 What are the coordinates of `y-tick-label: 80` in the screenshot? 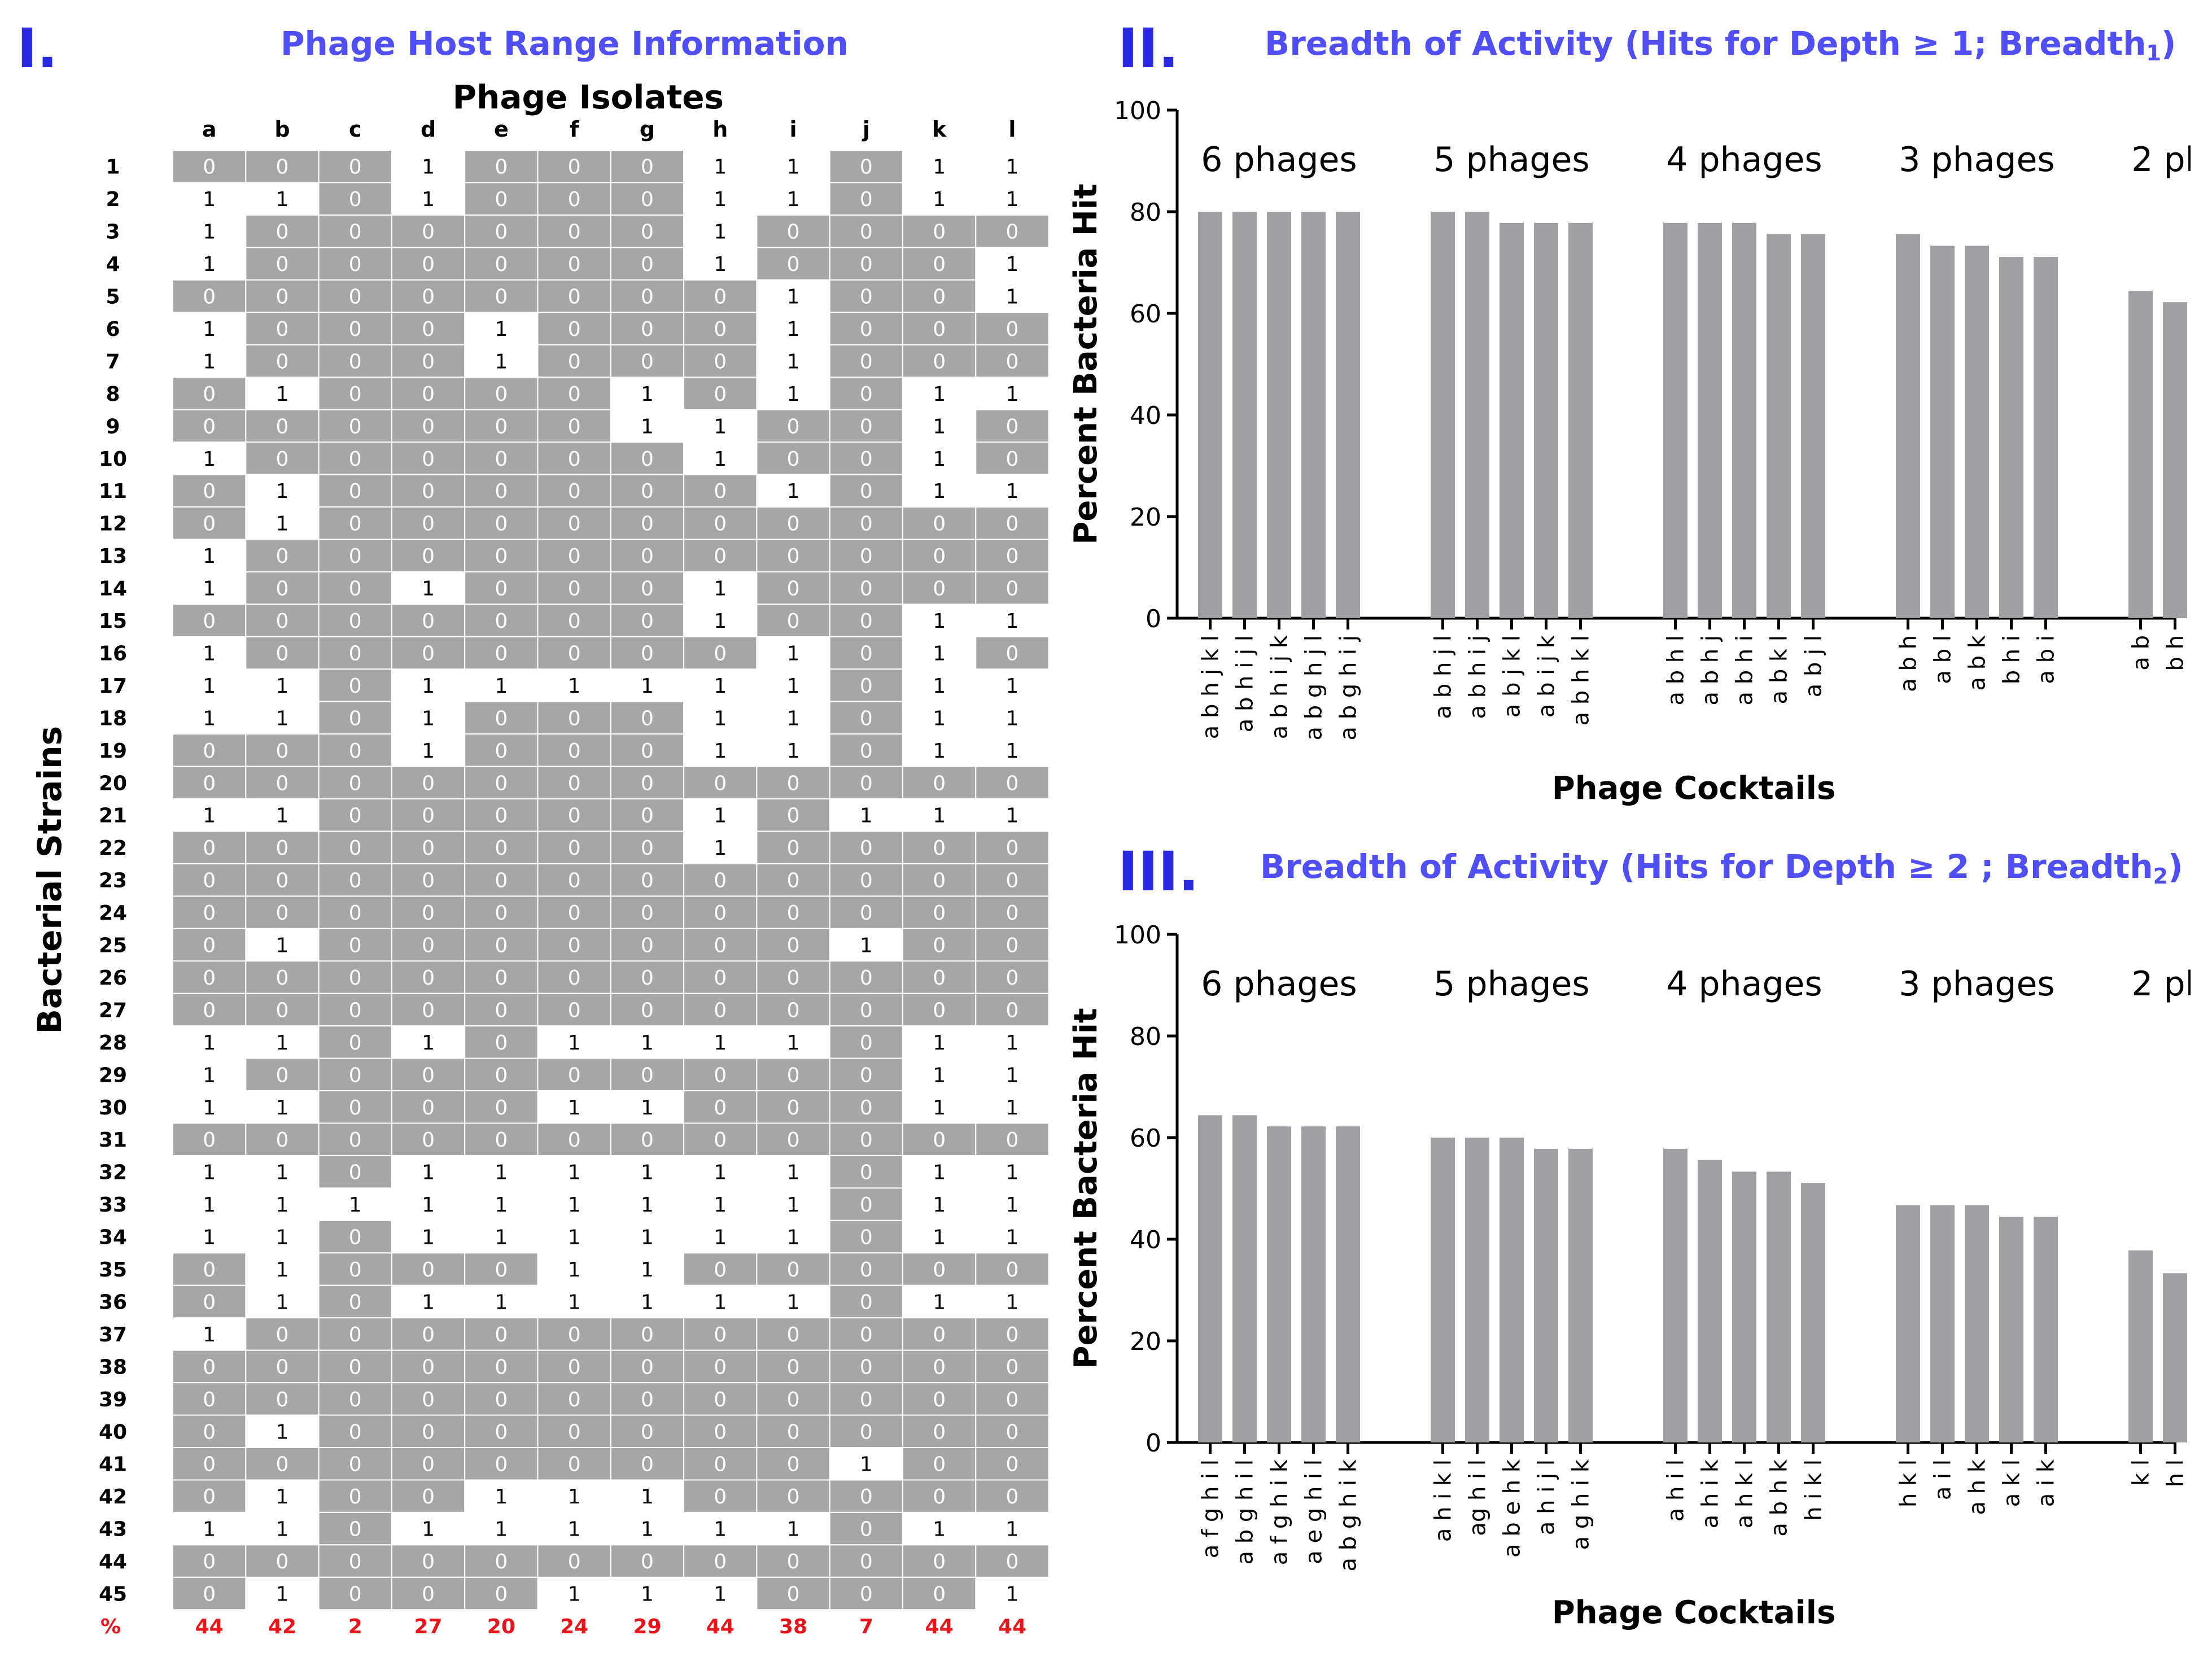 It's located at (1145, 212).